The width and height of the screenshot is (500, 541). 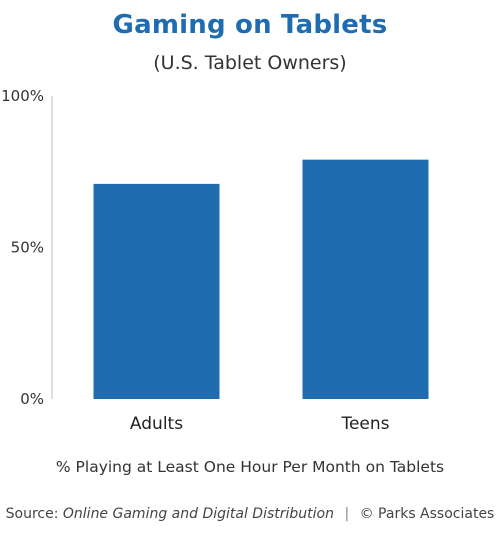 What do you see at coordinates (156, 424) in the screenshot?
I see `x-tick-label: Adults` at bounding box center [156, 424].